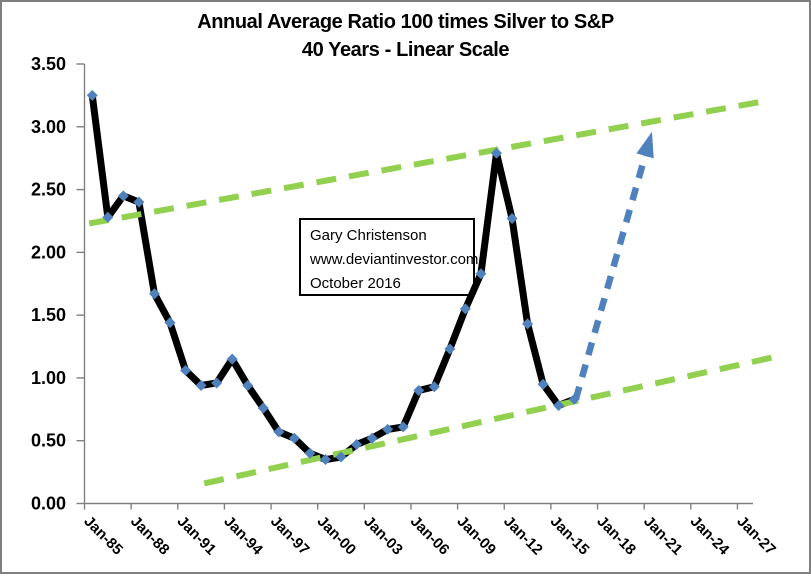 The image size is (811, 582). Describe the element at coordinates (48, 252) in the screenshot. I see `y-axis-label: 2.00` at that location.